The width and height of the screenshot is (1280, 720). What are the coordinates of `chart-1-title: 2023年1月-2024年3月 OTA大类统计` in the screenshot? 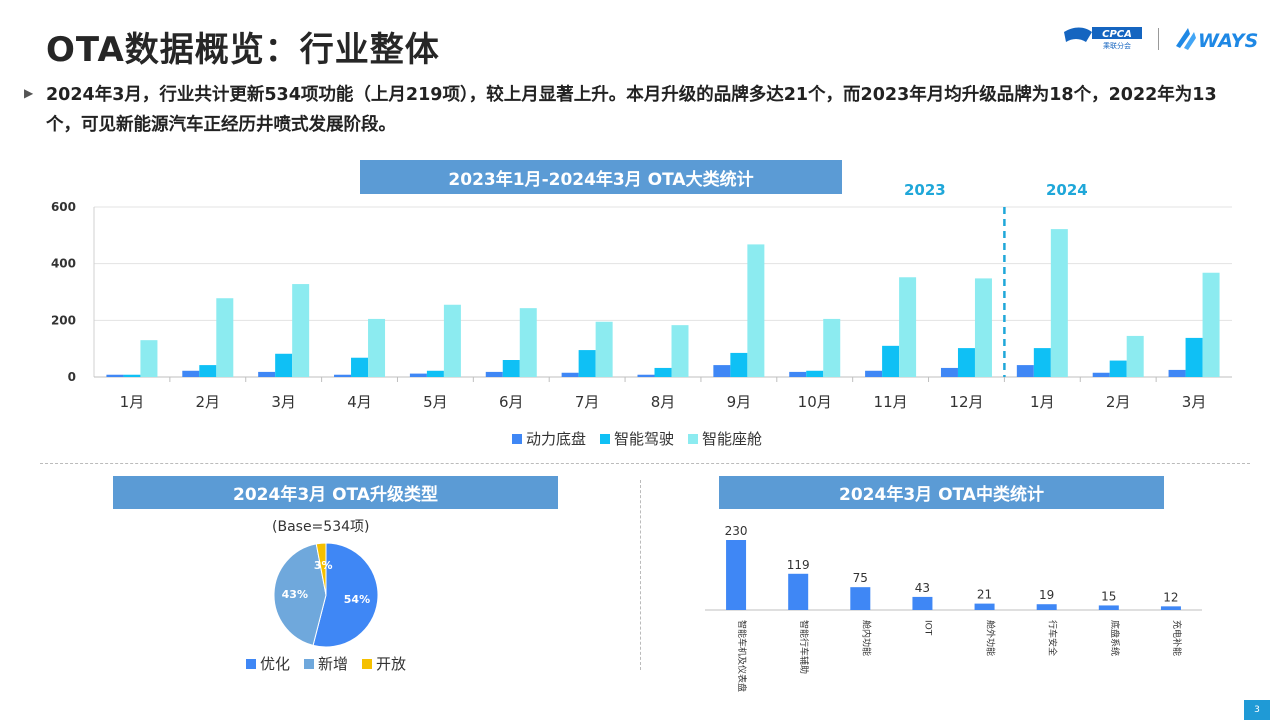 It's located at (601, 177).